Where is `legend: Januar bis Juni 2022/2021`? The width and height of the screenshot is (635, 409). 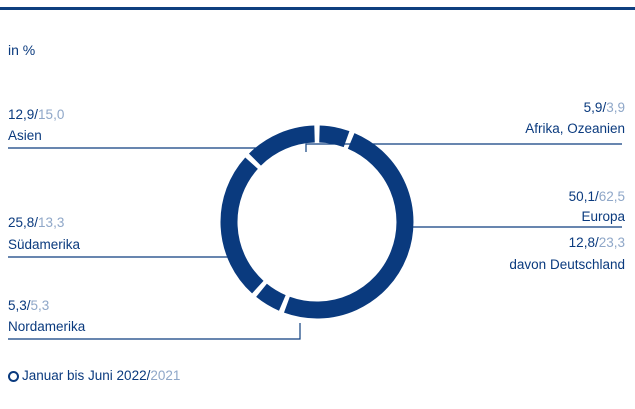 legend: Januar bis Juni 2022/2021 is located at coordinates (94, 375).